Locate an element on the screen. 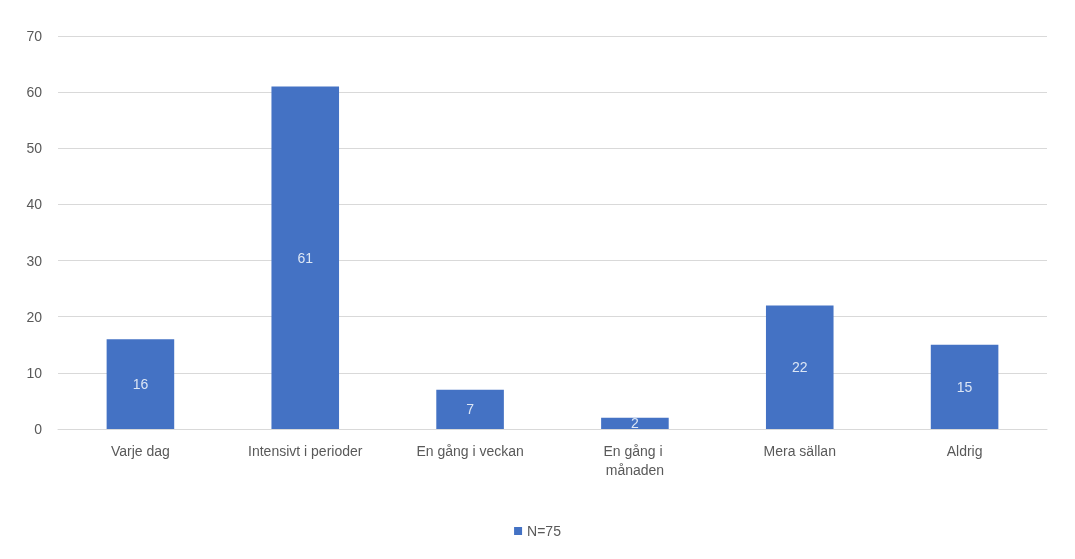  data-label: 7 is located at coordinates (470, 409).